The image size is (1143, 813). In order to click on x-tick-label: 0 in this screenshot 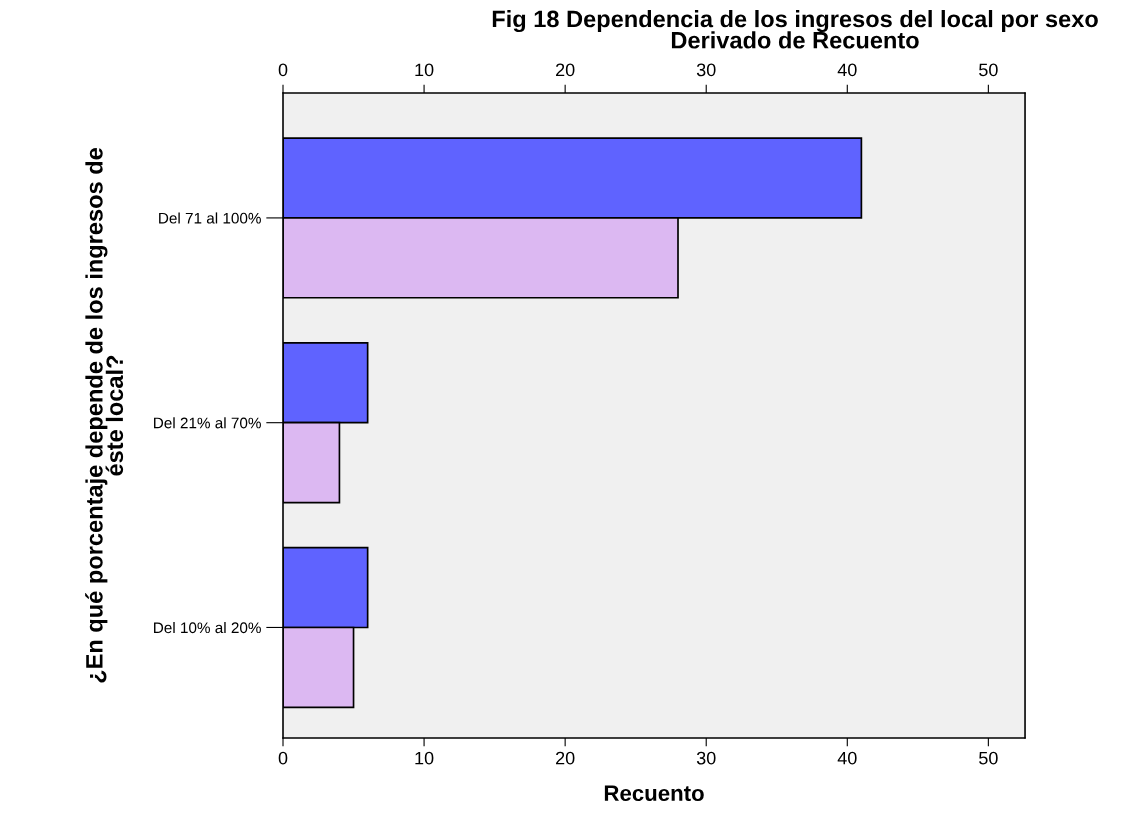, I will do `click(283, 758)`.